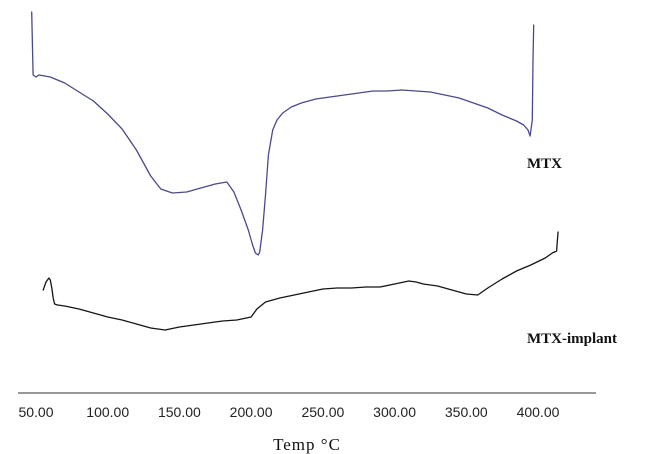 This screenshot has height=454, width=652. What do you see at coordinates (251, 412) in the screenshot?
I see `x-tick-label: 200.00` at bounding box center [251, 412].